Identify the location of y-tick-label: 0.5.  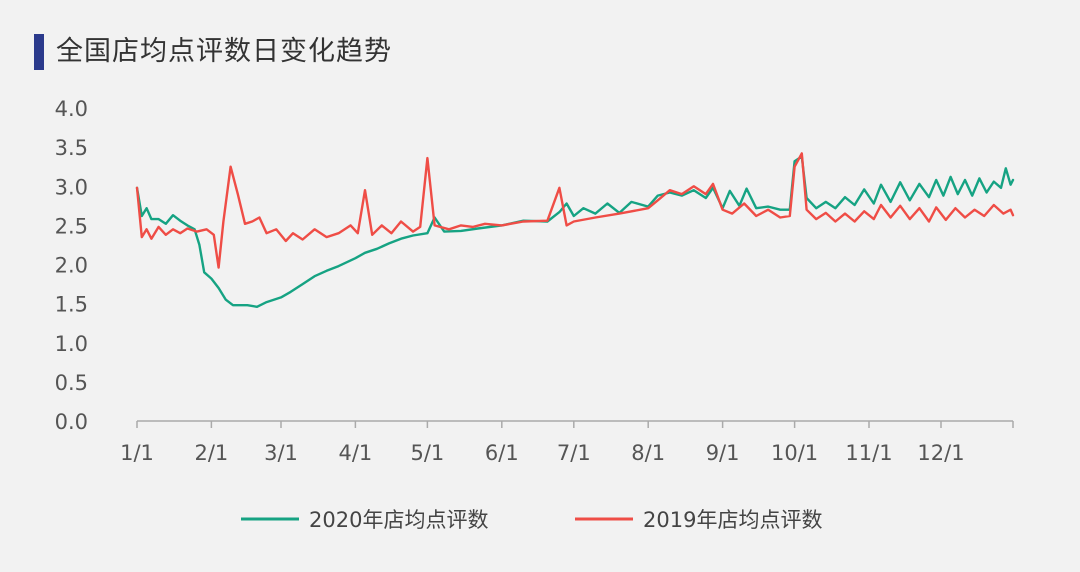
(71, 383).